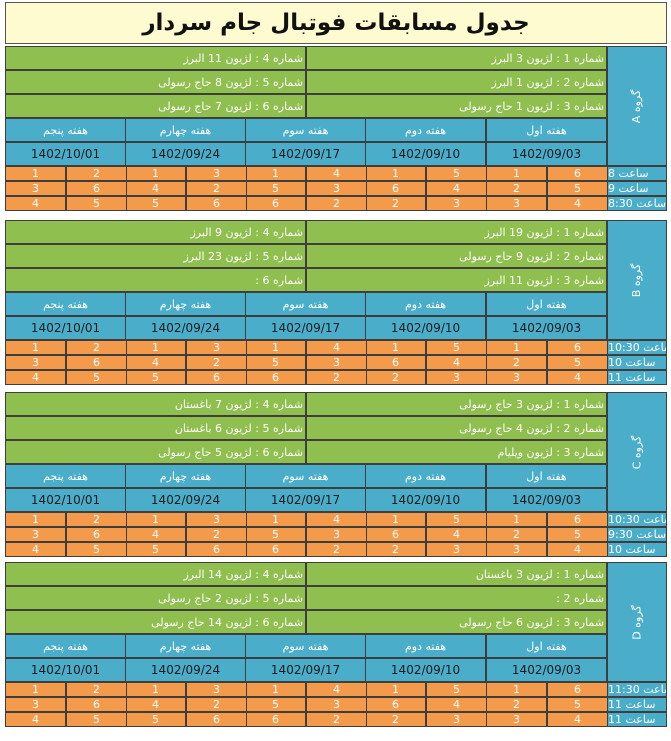  I want to click on team-cell-right: شماره 2 : لژیون 4 حاج رسولی, so click(456, 428).